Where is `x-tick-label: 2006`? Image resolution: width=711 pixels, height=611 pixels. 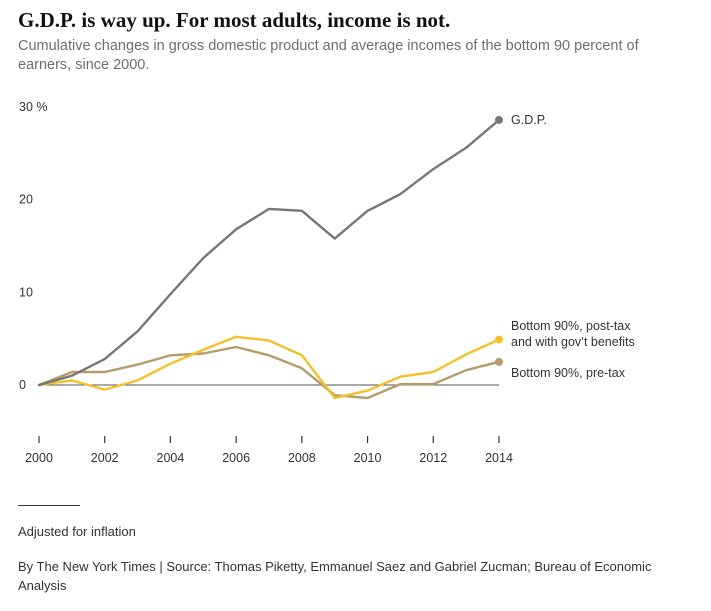 x-tick-label: 2006 is located at coordinates (236, 458).